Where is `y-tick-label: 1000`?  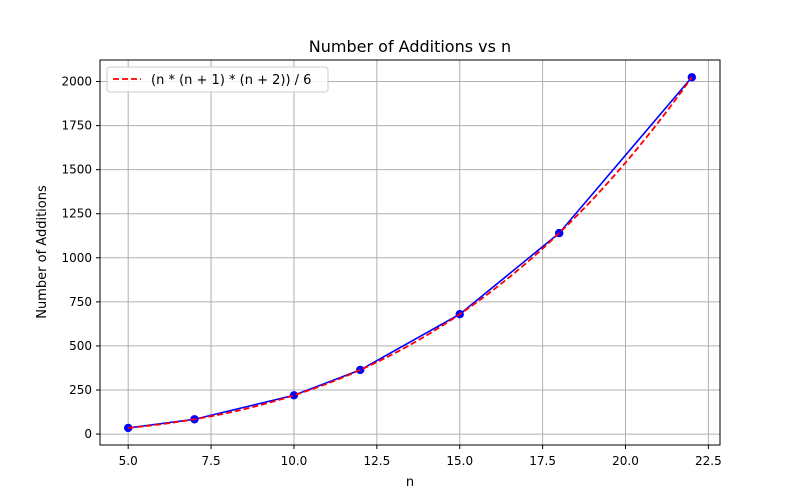
y-tick-label: 1000 is located at coordinates (76, 258).